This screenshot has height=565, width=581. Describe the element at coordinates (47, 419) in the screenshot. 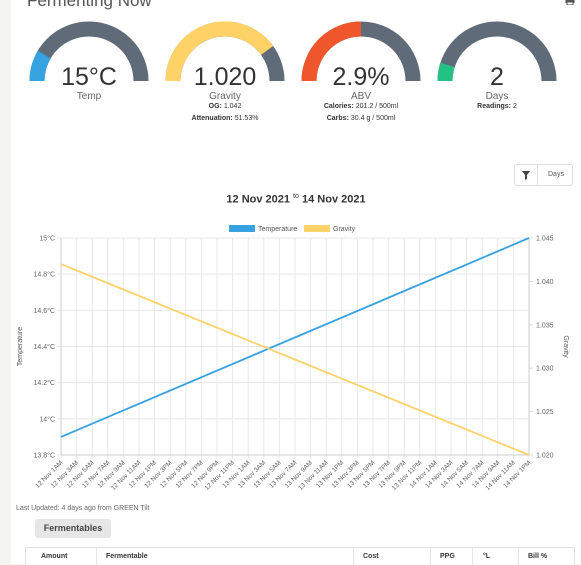

I see `y-left-tick: 14°C` at that location.